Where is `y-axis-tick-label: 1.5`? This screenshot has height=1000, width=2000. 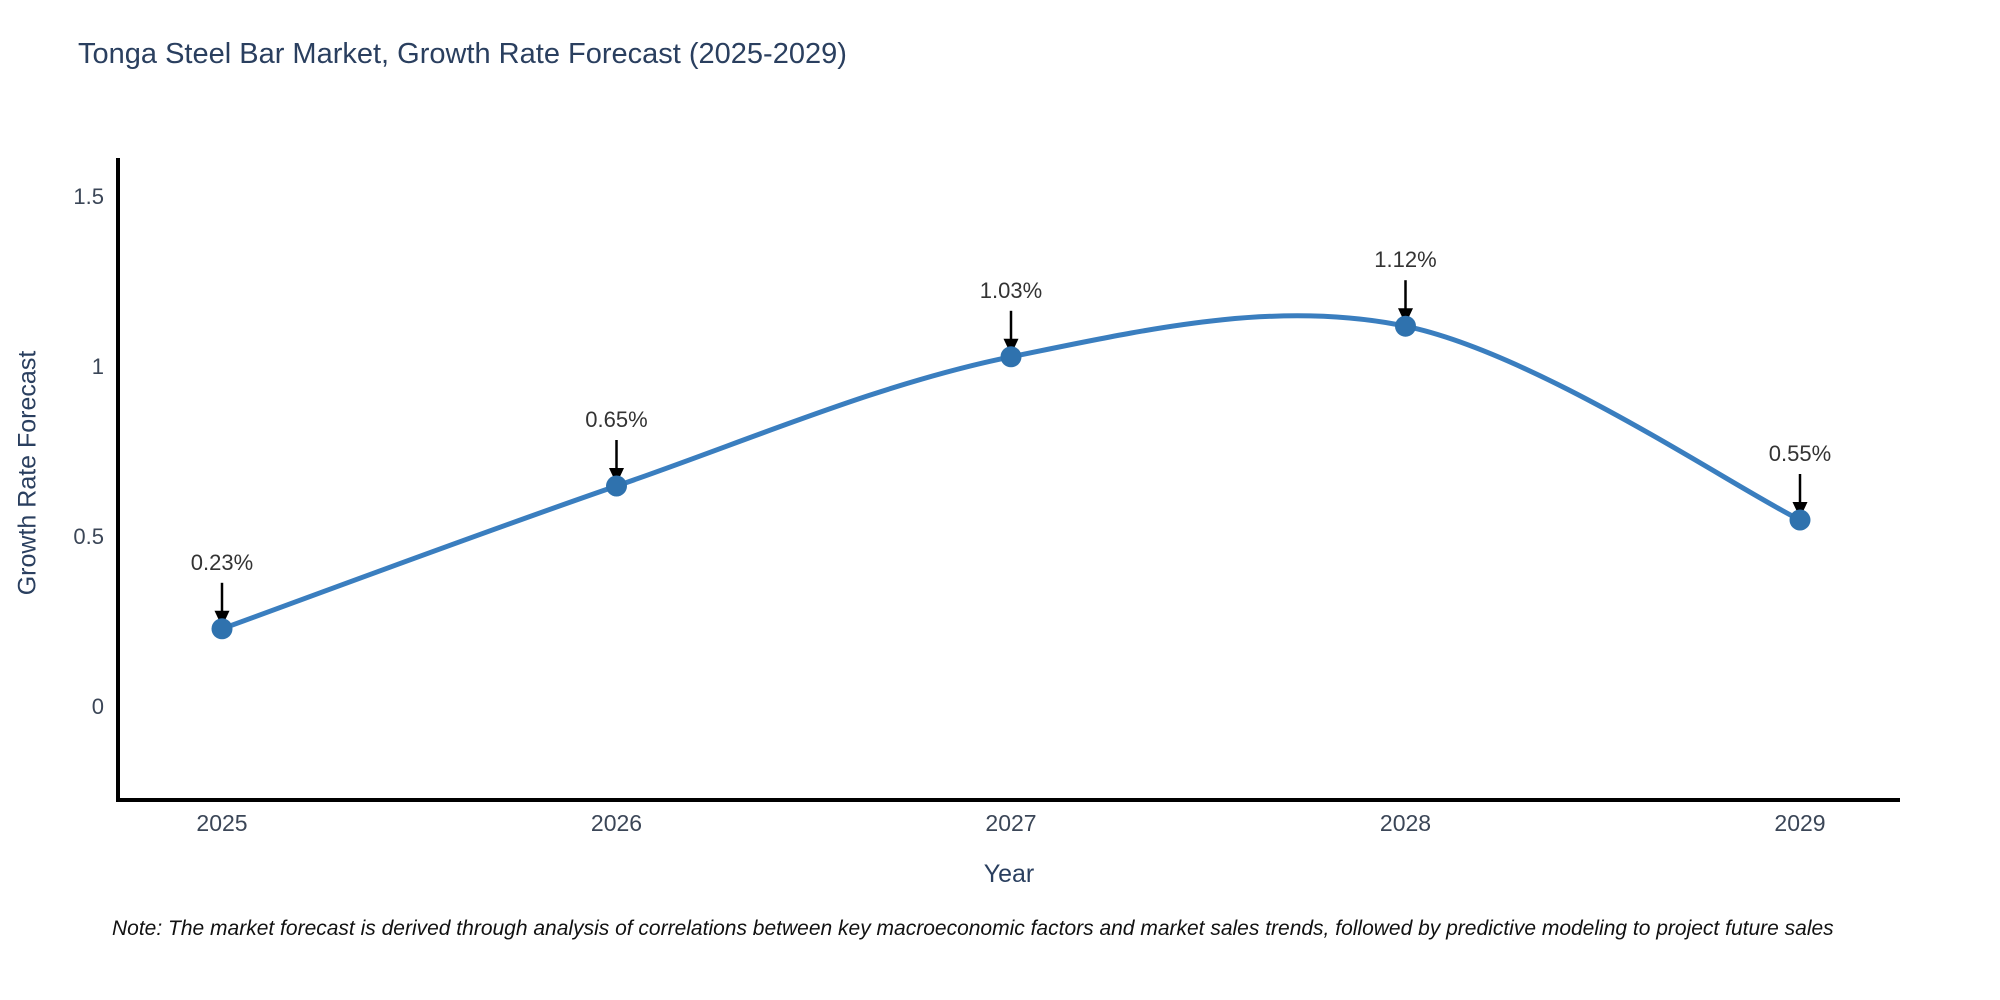
y-axis-tick-label: 1.5 is located at coordinates (88, 196).